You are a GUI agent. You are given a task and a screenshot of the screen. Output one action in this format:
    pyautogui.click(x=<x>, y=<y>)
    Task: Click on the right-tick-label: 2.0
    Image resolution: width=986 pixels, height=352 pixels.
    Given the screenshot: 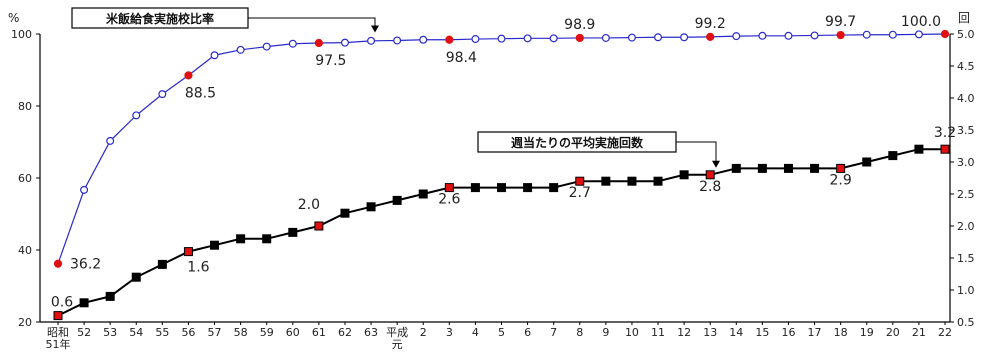 What is the action you would take?
    pyautogui.click(x=966, y=226)
    